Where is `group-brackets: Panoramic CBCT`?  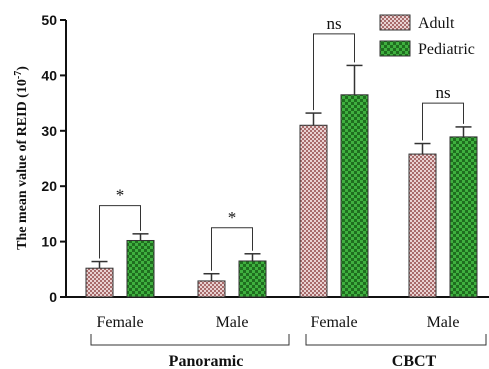
group-brackets: Panoramic CBCT is located at coordinates (288, 351).